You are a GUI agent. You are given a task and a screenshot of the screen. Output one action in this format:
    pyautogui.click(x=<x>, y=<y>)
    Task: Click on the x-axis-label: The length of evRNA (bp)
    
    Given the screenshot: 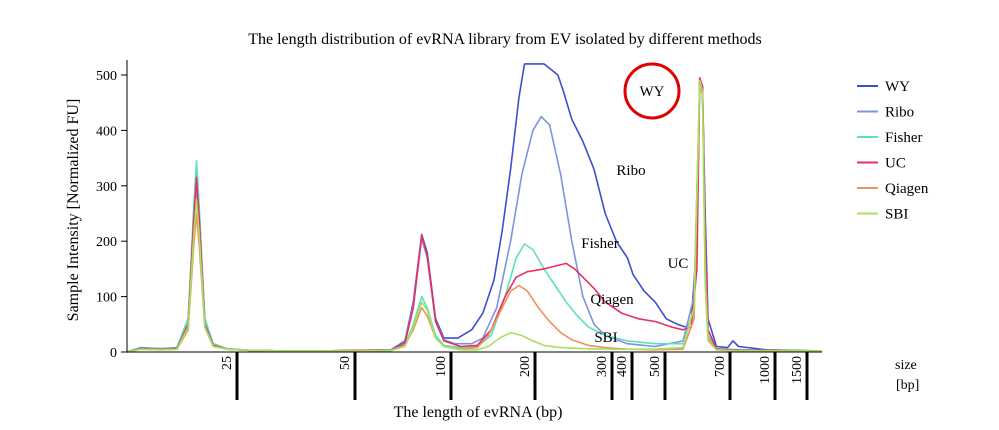 What is the action you would take?
    pyautogui.click(x=478, y=412)
    